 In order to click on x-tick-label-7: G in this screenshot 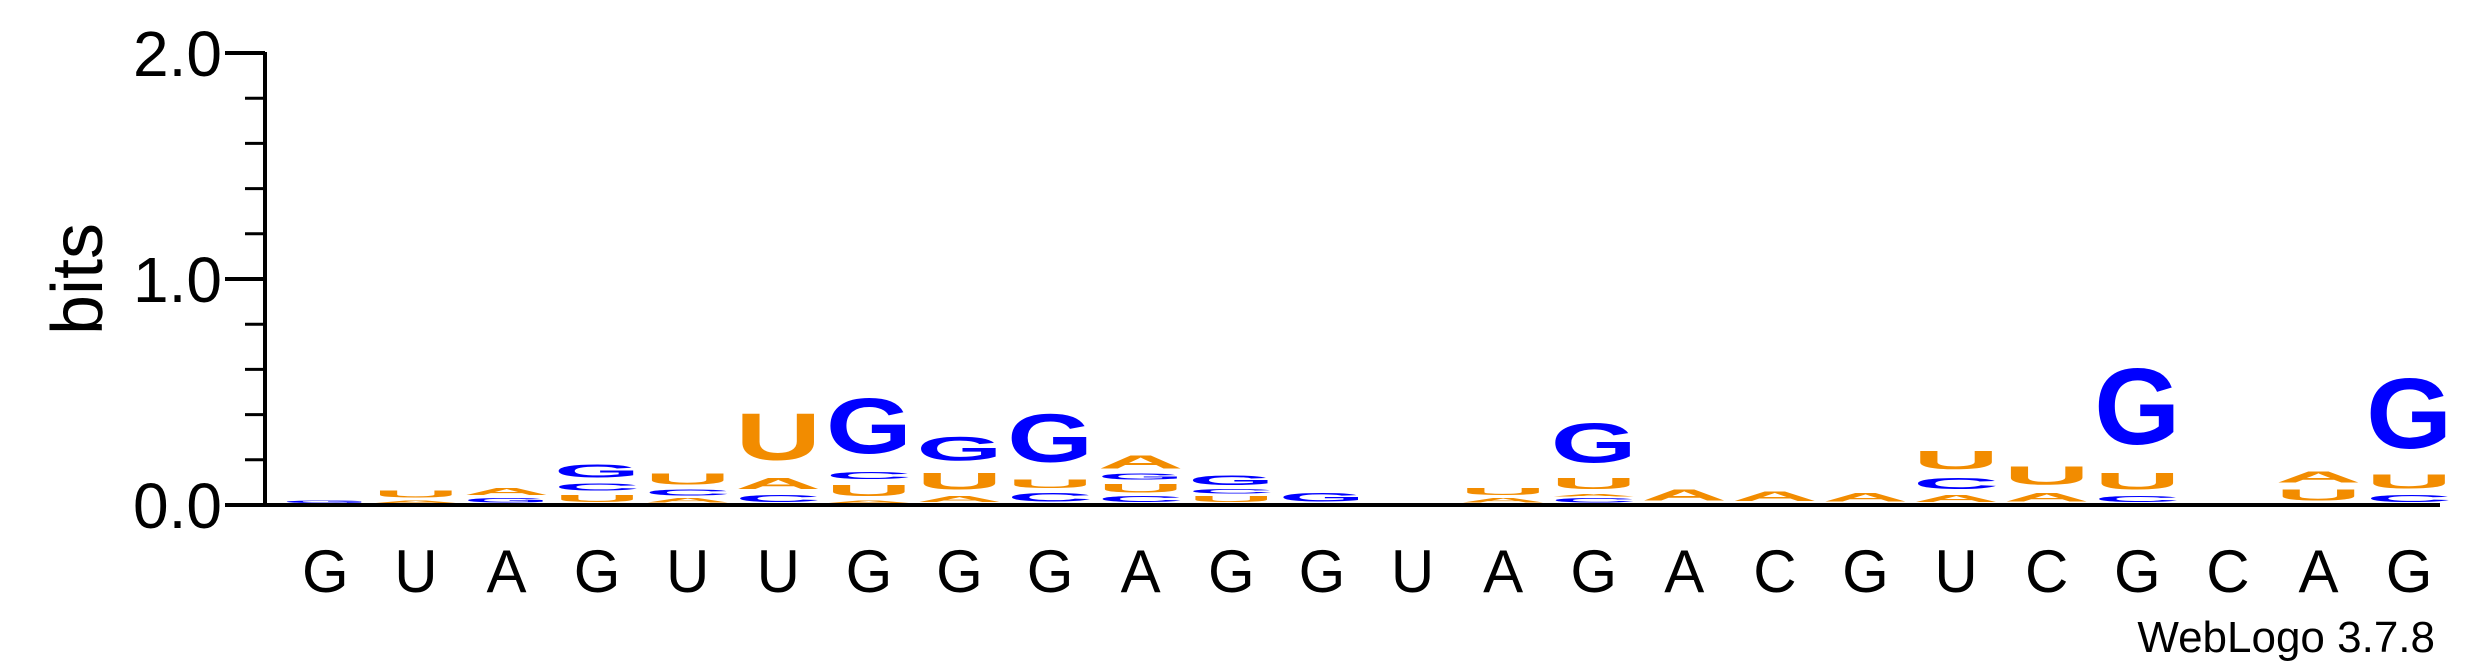, I will do `click(869, 571)`.